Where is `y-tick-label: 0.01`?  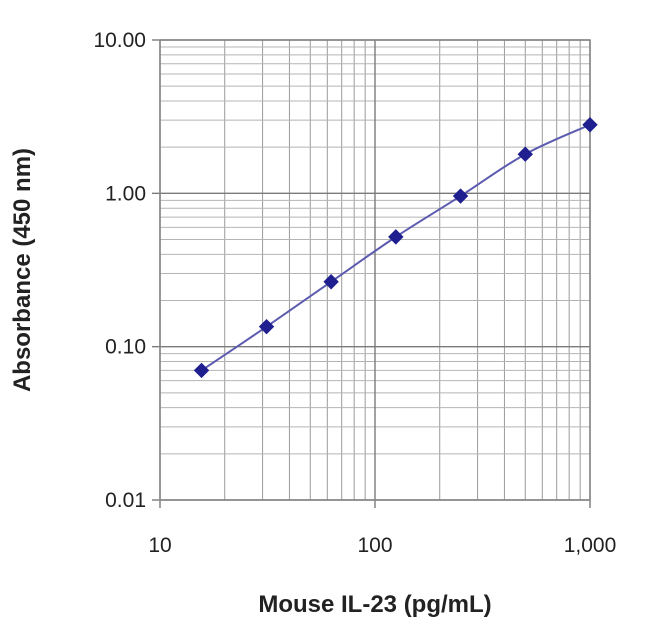 y-tick-label: 0.01 is located at coordinates (125, 500).